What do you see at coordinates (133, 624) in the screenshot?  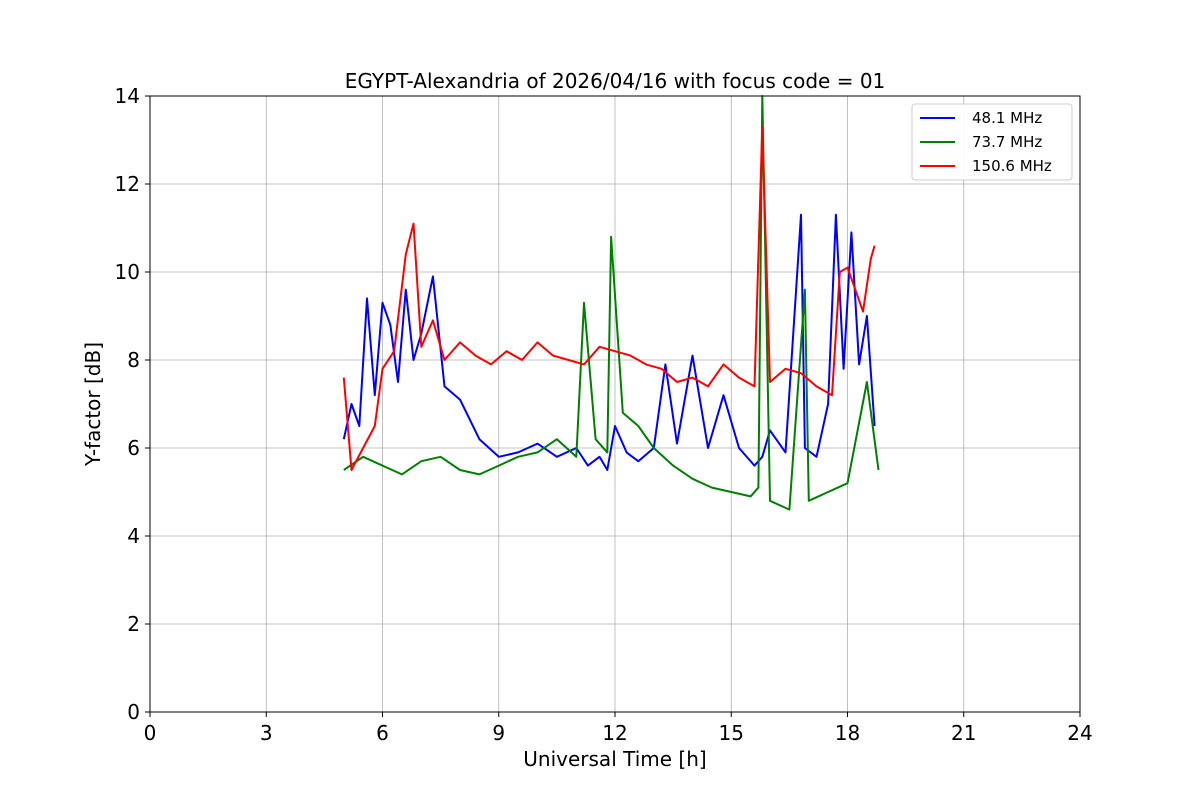 I see `y-tick-label: 2` at bounding box center [133, 624].